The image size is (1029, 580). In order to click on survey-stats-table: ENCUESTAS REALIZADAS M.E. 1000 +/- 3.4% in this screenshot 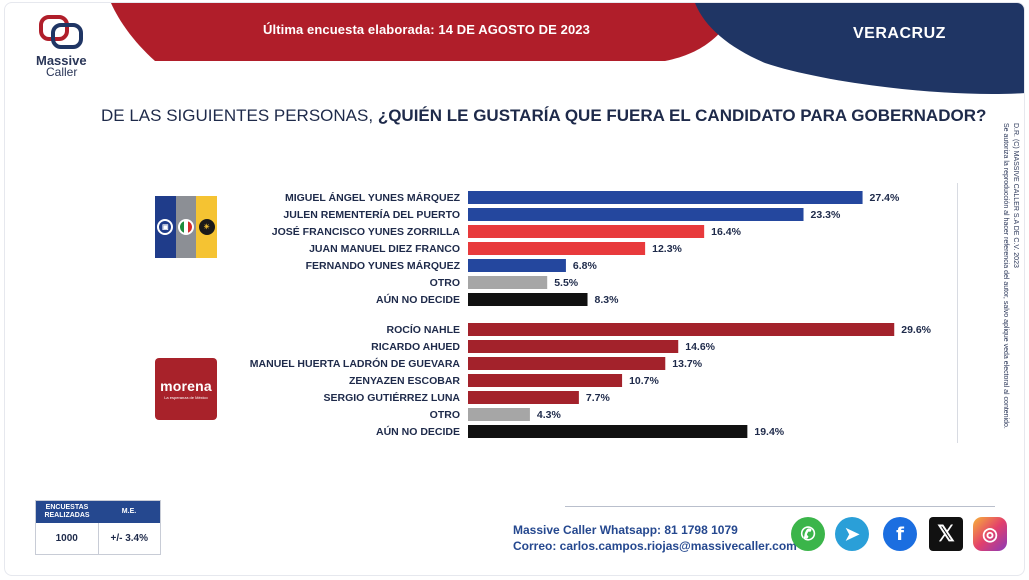, I will do `click(98, 527)`.